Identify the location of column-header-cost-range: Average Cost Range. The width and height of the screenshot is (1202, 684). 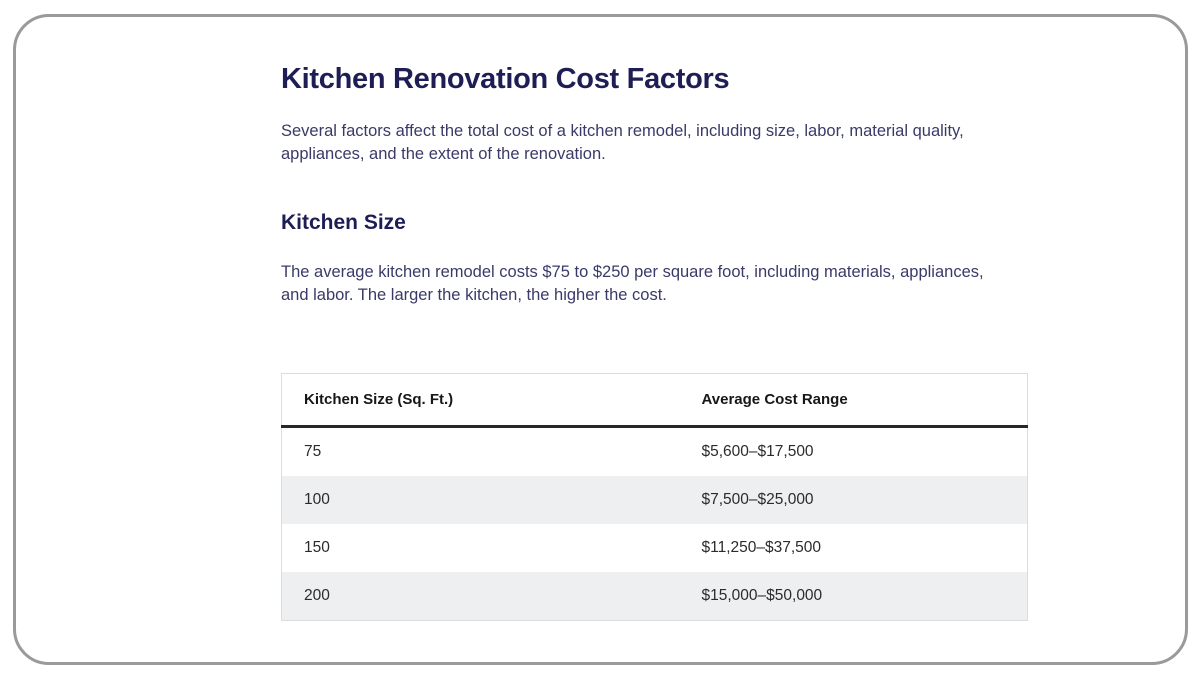
(853, 400).